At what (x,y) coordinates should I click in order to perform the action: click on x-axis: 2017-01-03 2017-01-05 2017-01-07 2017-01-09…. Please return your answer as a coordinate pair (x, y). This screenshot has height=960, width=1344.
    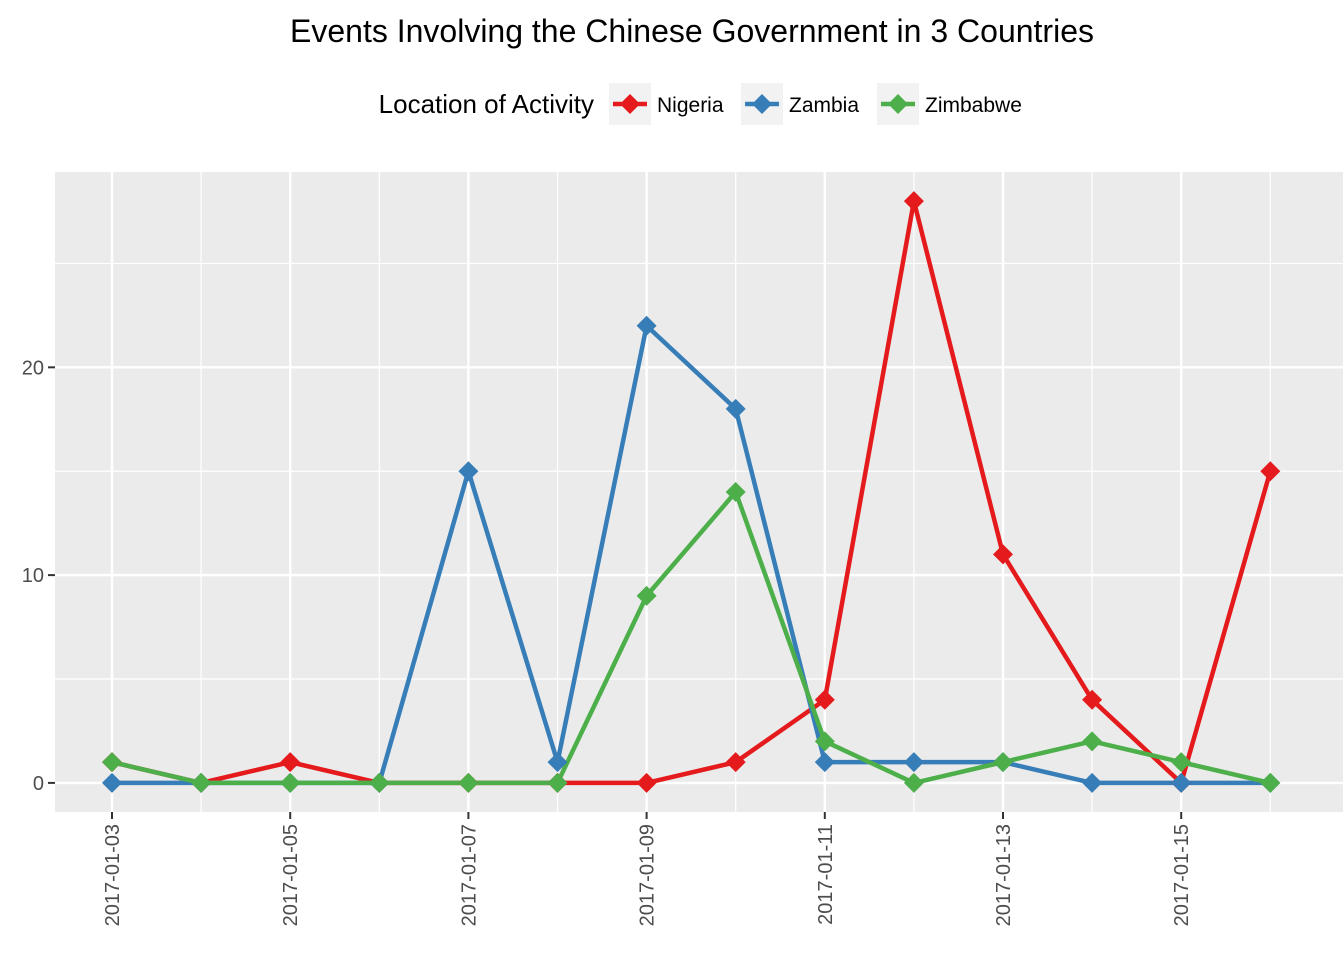
    Looking at the image, I should click on (647, 869).